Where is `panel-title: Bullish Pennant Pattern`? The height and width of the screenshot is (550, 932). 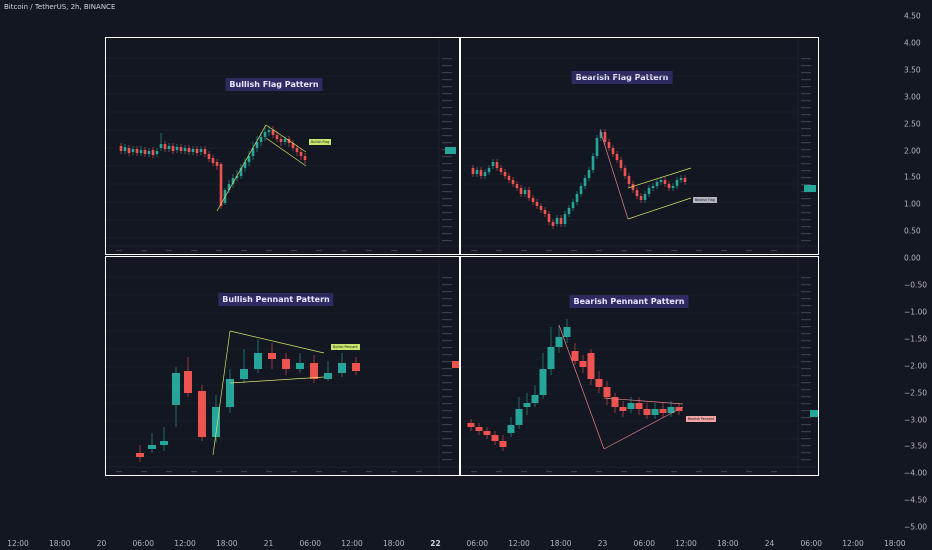
panel-title: Bullish Pennant Pattern is located at coordinates (276, 299).